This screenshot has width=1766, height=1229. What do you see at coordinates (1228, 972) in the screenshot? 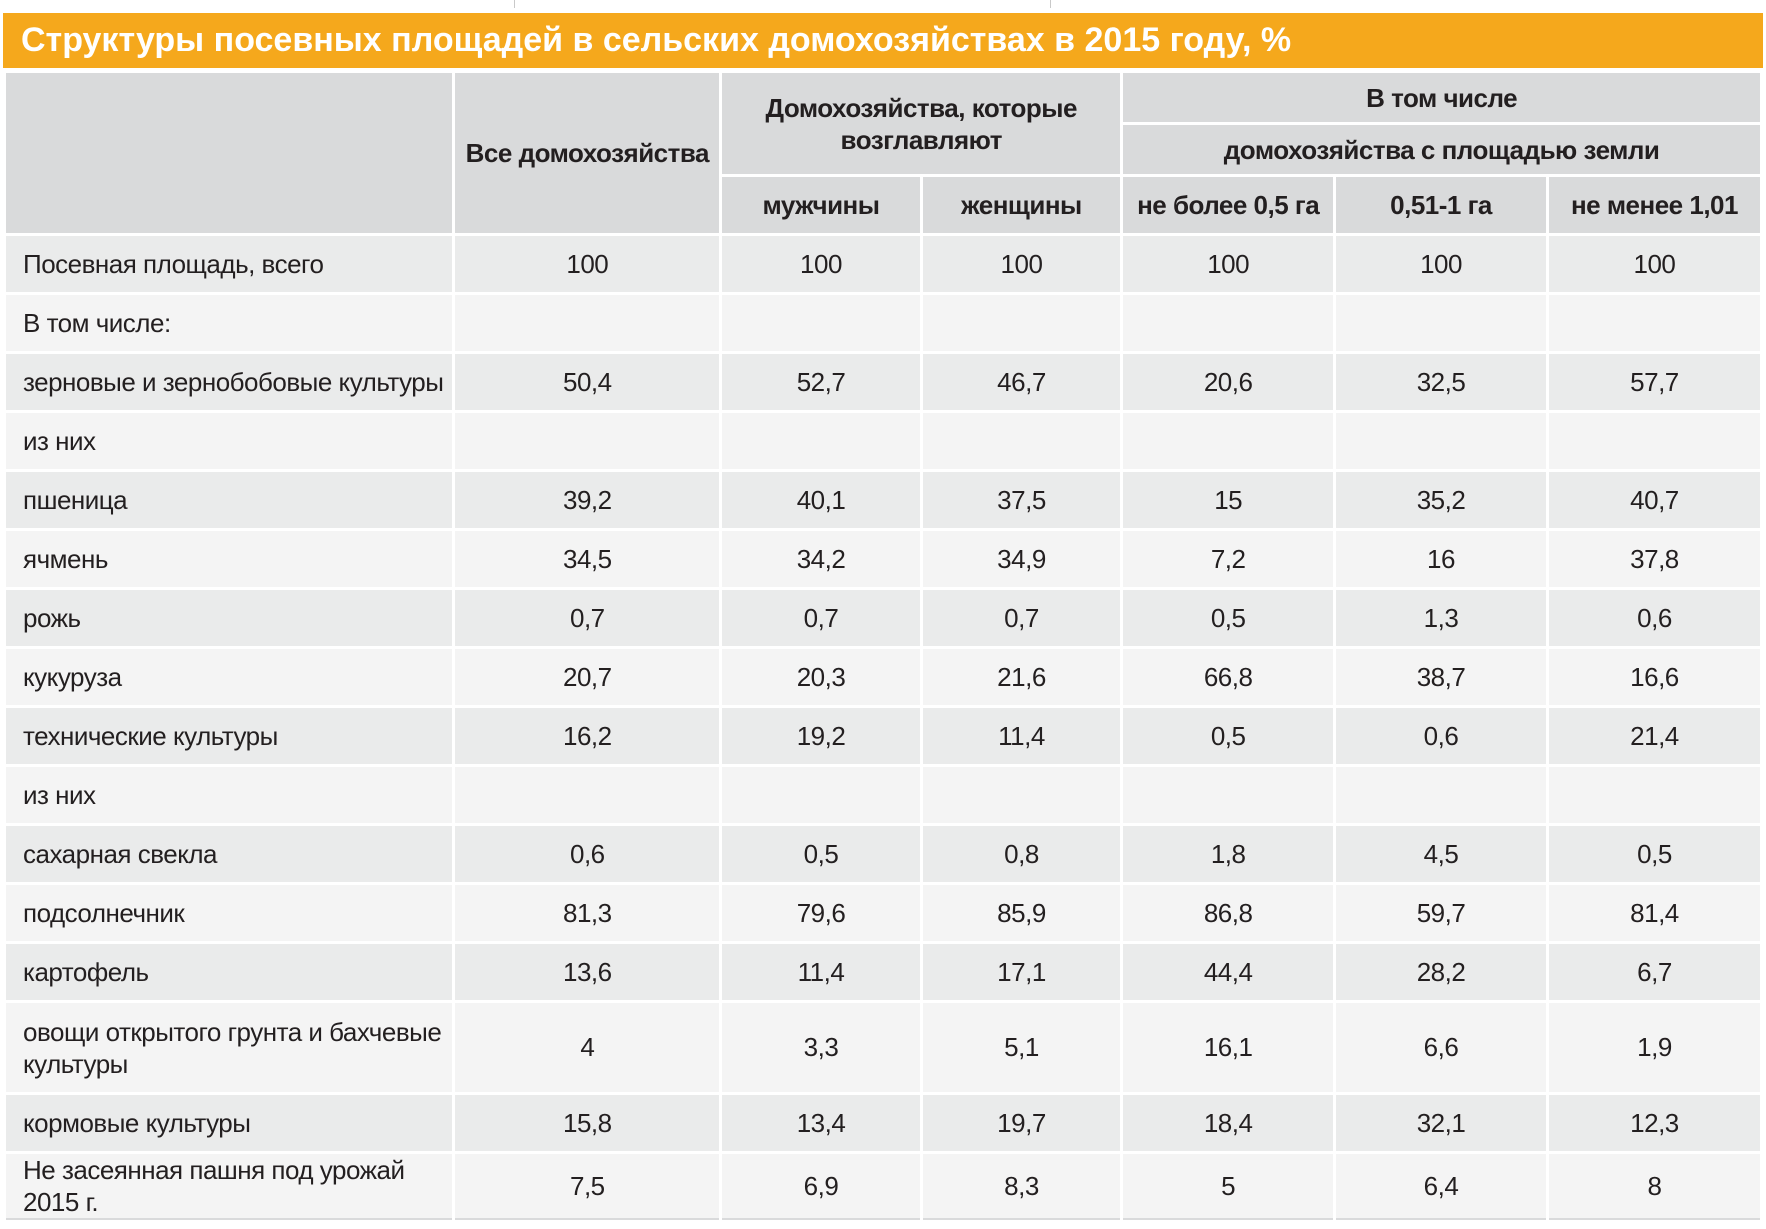
I see `value-cell: 44,4` at bounding box center [1228, 972].